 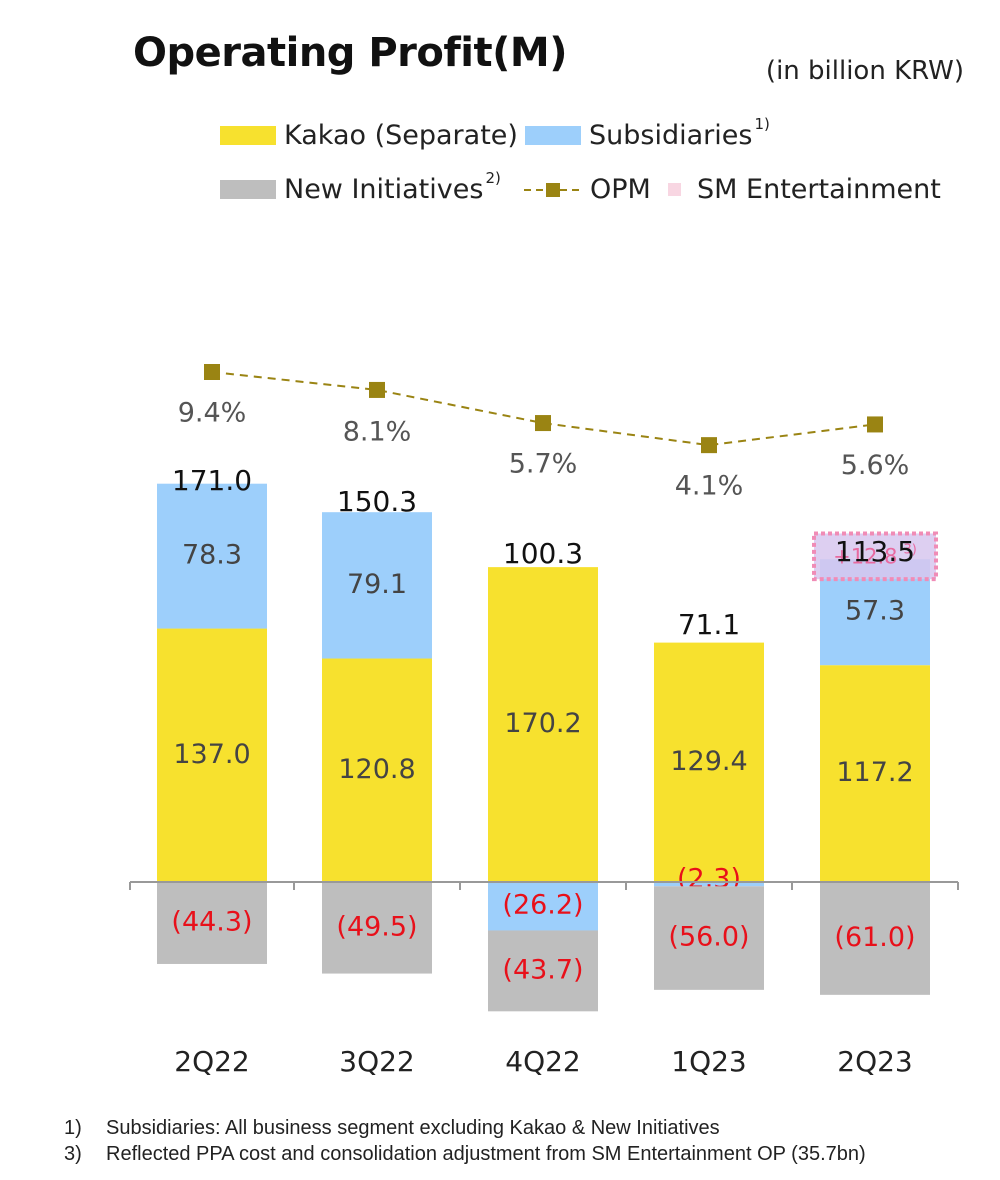 I want to click on bar-kakao-3Q22, so click(x=377, y=770).